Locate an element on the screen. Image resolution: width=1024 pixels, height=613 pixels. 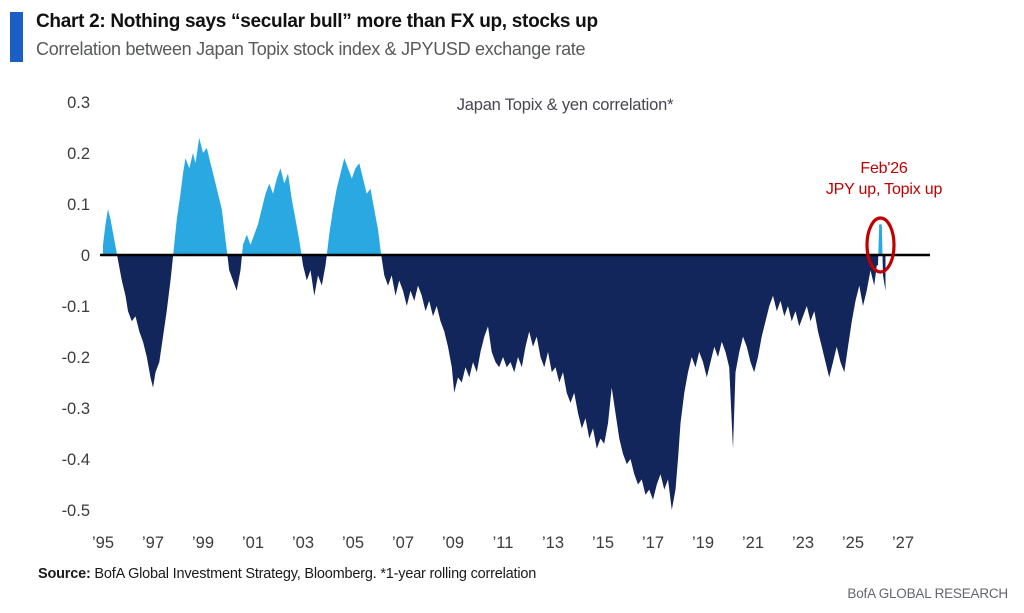
x-tick-label: ’11 is located at coordinates (503, 543).